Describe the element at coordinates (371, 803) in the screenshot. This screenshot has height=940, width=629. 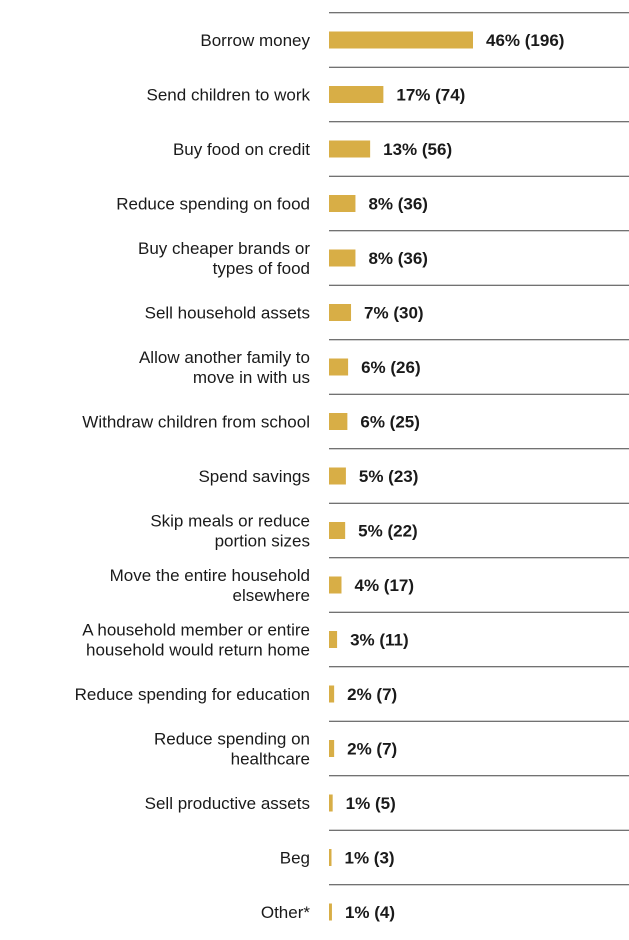
I see `value-label: 1% (5)` at that location.